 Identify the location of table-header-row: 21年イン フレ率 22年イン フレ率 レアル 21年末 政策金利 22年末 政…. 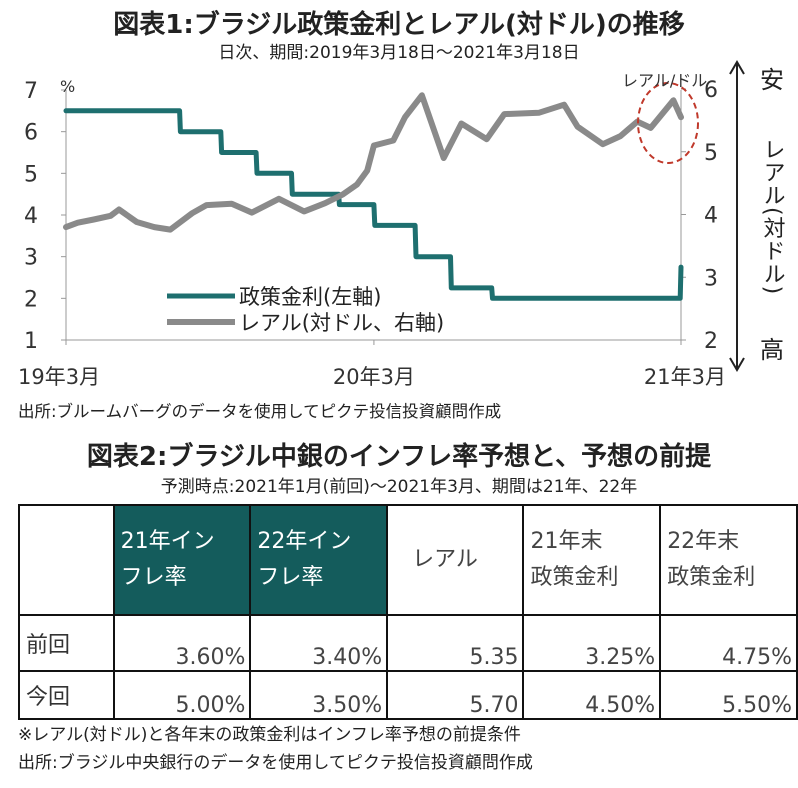
(408, 560).